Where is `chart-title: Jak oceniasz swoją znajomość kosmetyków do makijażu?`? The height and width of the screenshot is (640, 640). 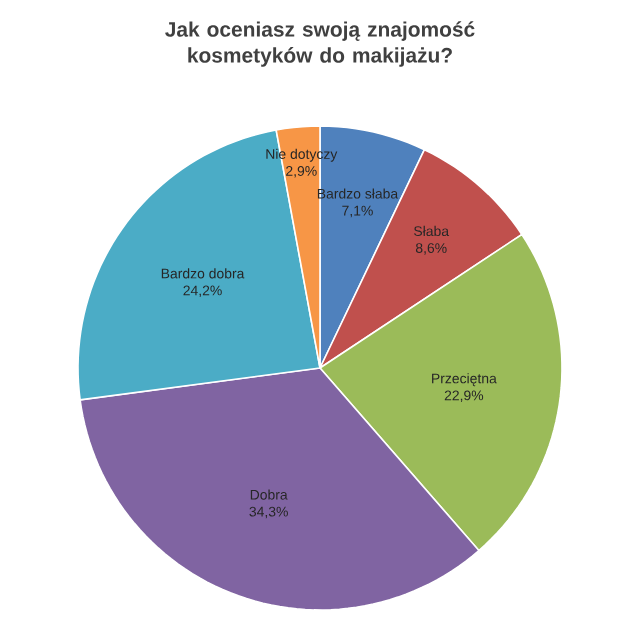
chart-title: Jak oceniasz swoją znajomość kosmetyków do makijażu? is located at coordinates (320, 44).